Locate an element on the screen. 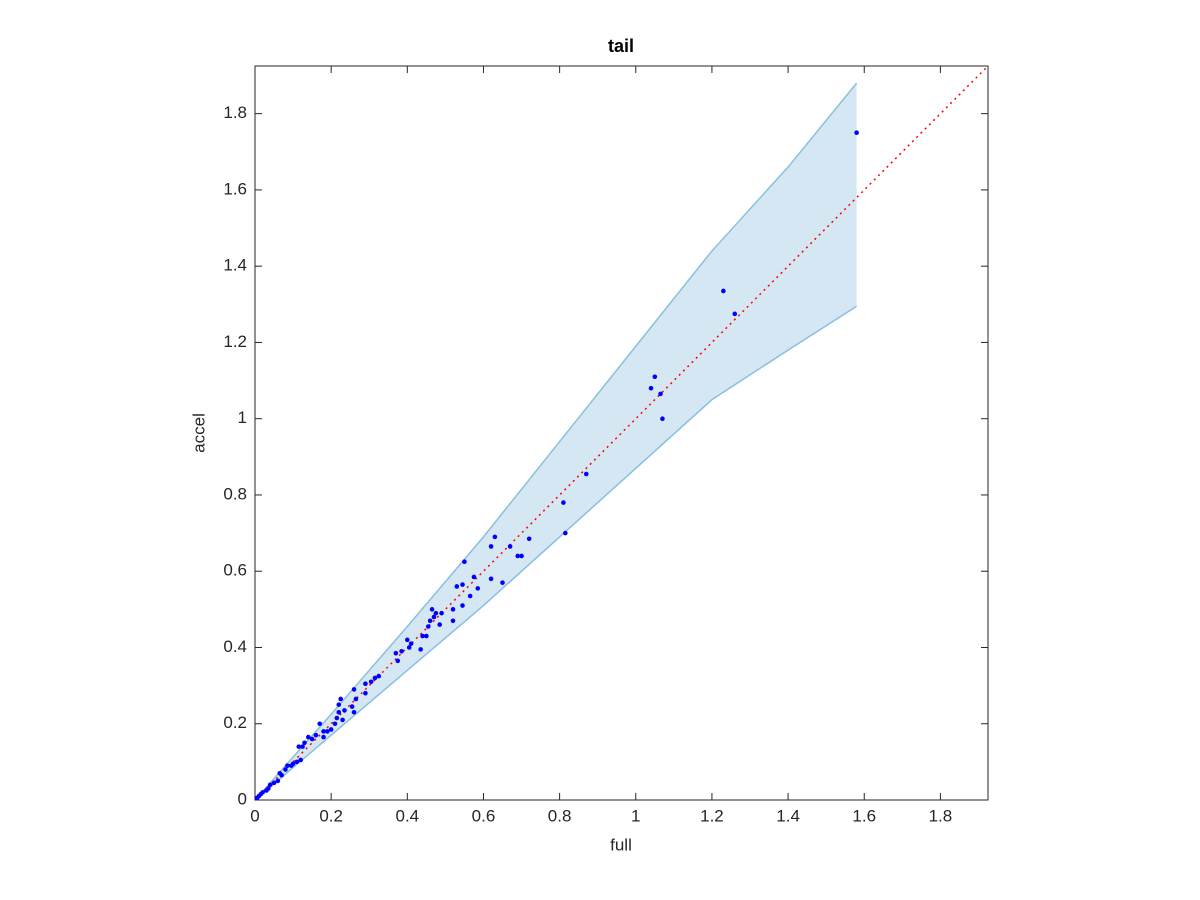 The width and height of the screenshot is (1200, 900). y-tick-label: 1.8 is located at coordinates (235, 112).